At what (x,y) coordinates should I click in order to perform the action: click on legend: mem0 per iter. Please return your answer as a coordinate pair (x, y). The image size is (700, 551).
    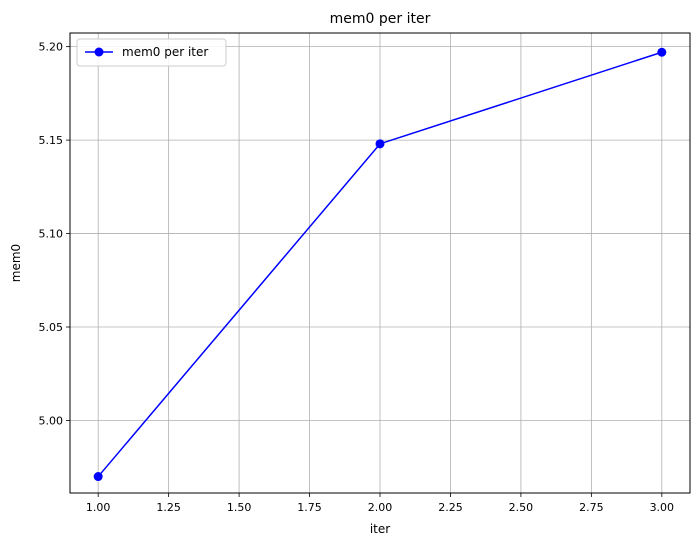
    Looking at the image, I should click on (151, 52).